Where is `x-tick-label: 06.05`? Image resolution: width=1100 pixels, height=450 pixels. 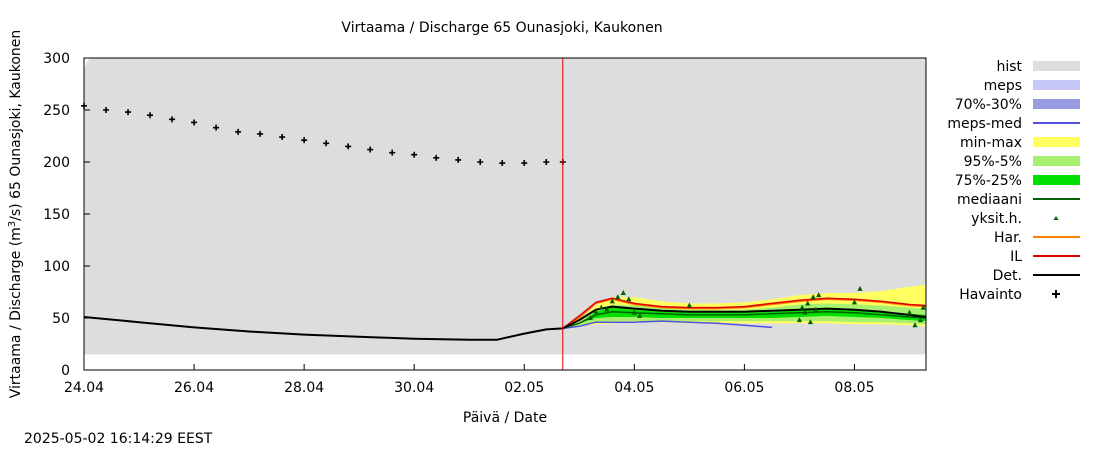 x-tick-label: 06.05 is located at coordinates (744, 388).